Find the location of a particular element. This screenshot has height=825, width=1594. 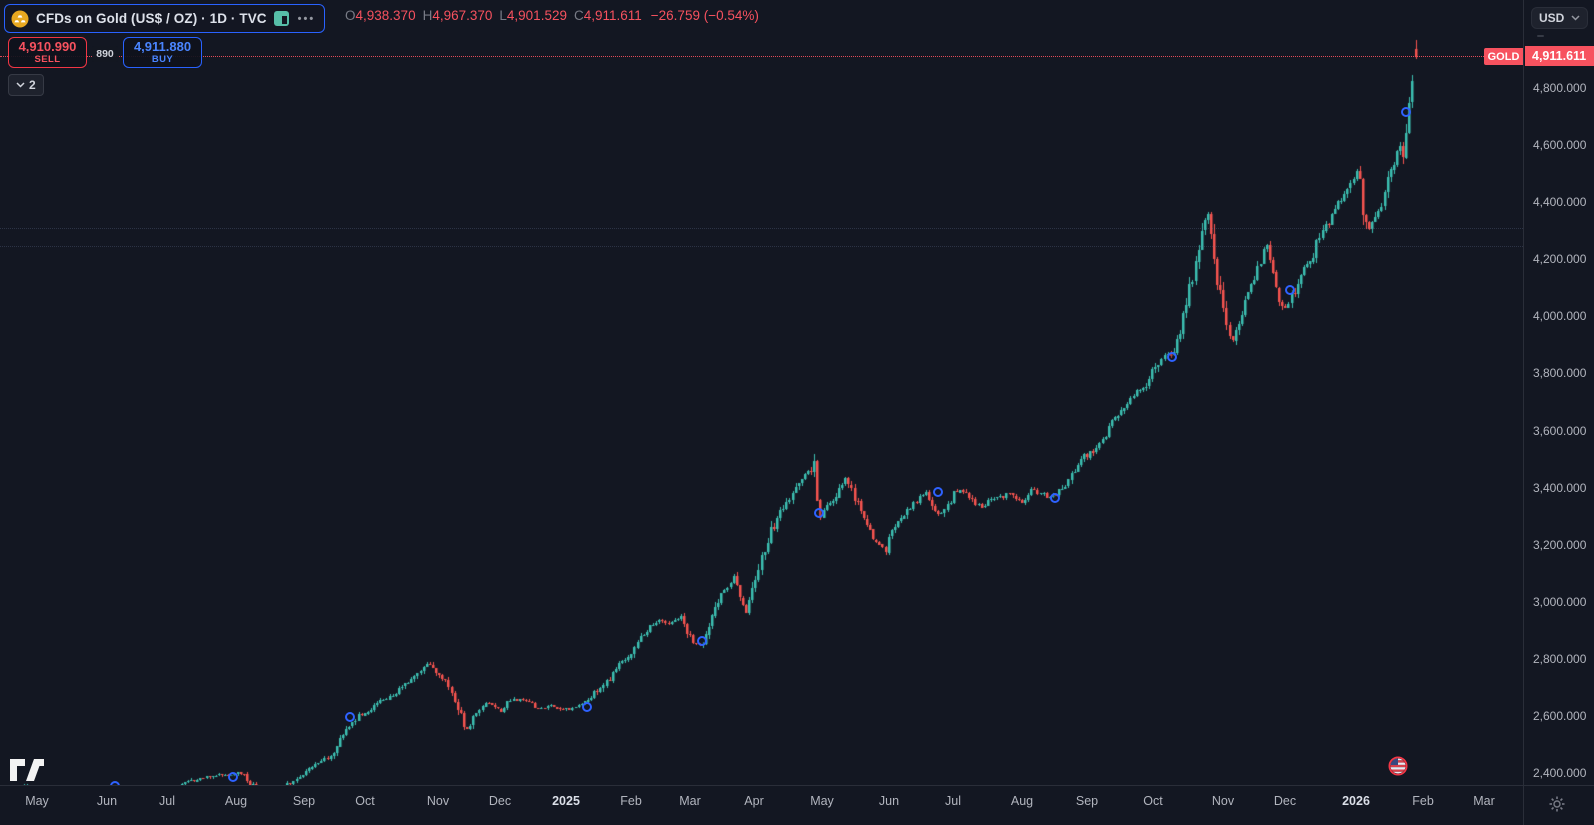

symbol-legend: CFDs on Gold (US$ / OZ) · 1D · TVC ••• is located at coordinates (165, 18).